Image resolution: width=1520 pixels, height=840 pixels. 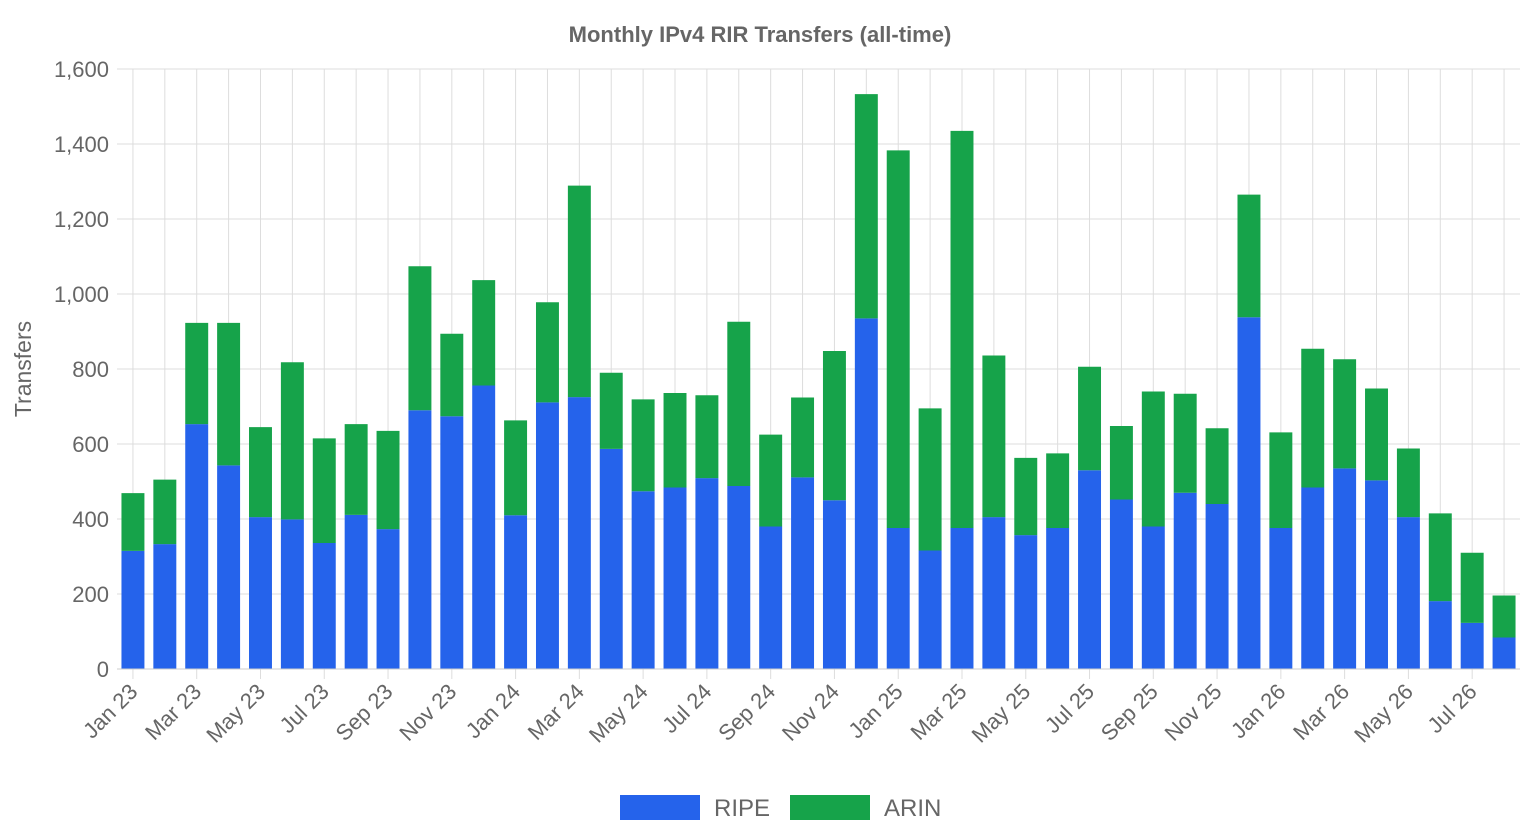 I want to click on y-tick-label: 0, so click(x=103, y=669).